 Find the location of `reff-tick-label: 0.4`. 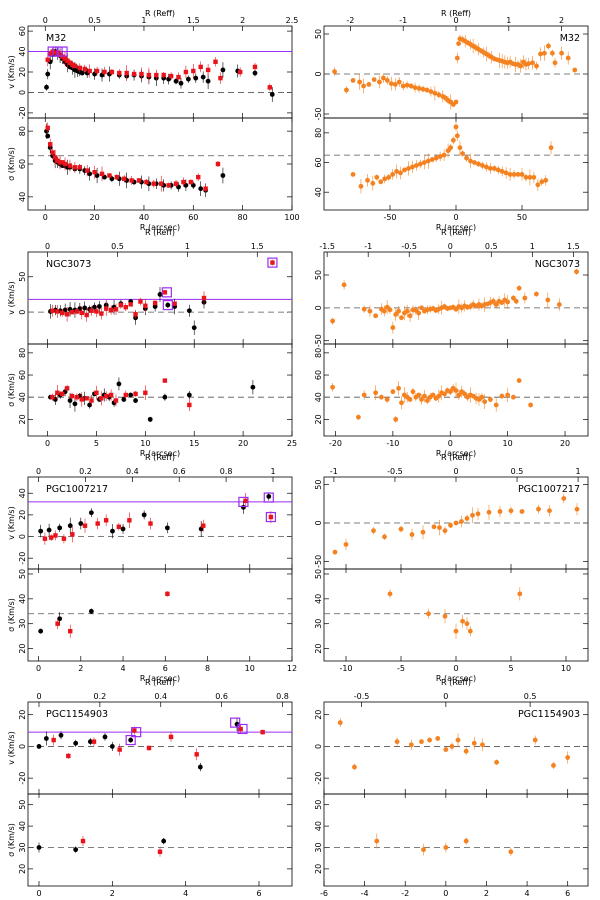

reff-tick-label: 0.4 is located at coordinates (160, 696).